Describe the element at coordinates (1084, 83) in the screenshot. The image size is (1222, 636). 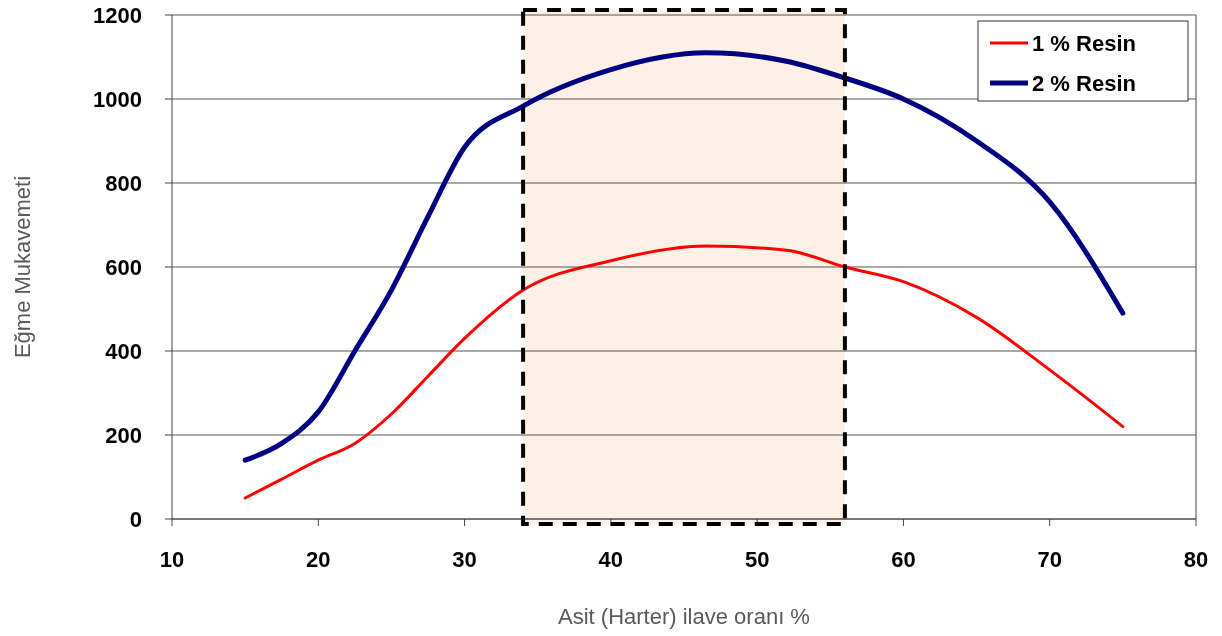
I see `legend-label: 2 % Resin` at that location.